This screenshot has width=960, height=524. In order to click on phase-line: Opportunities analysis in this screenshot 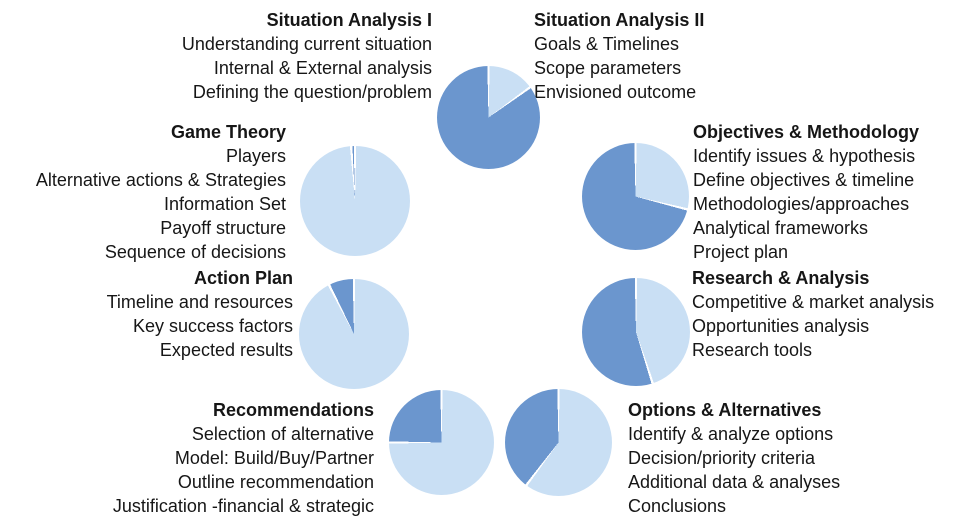, I will do `click(781, 326)`.